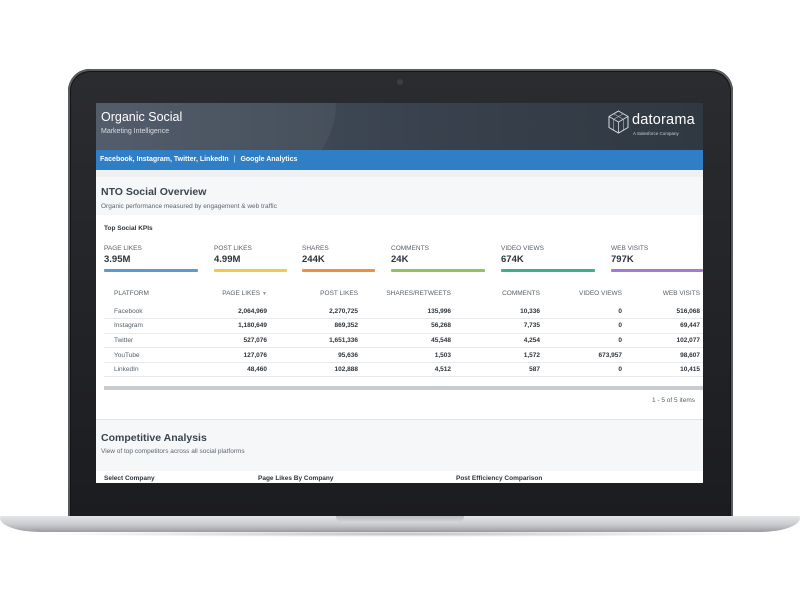  I want to click on column-header-platform: PLATFORM, so click(131, 293).